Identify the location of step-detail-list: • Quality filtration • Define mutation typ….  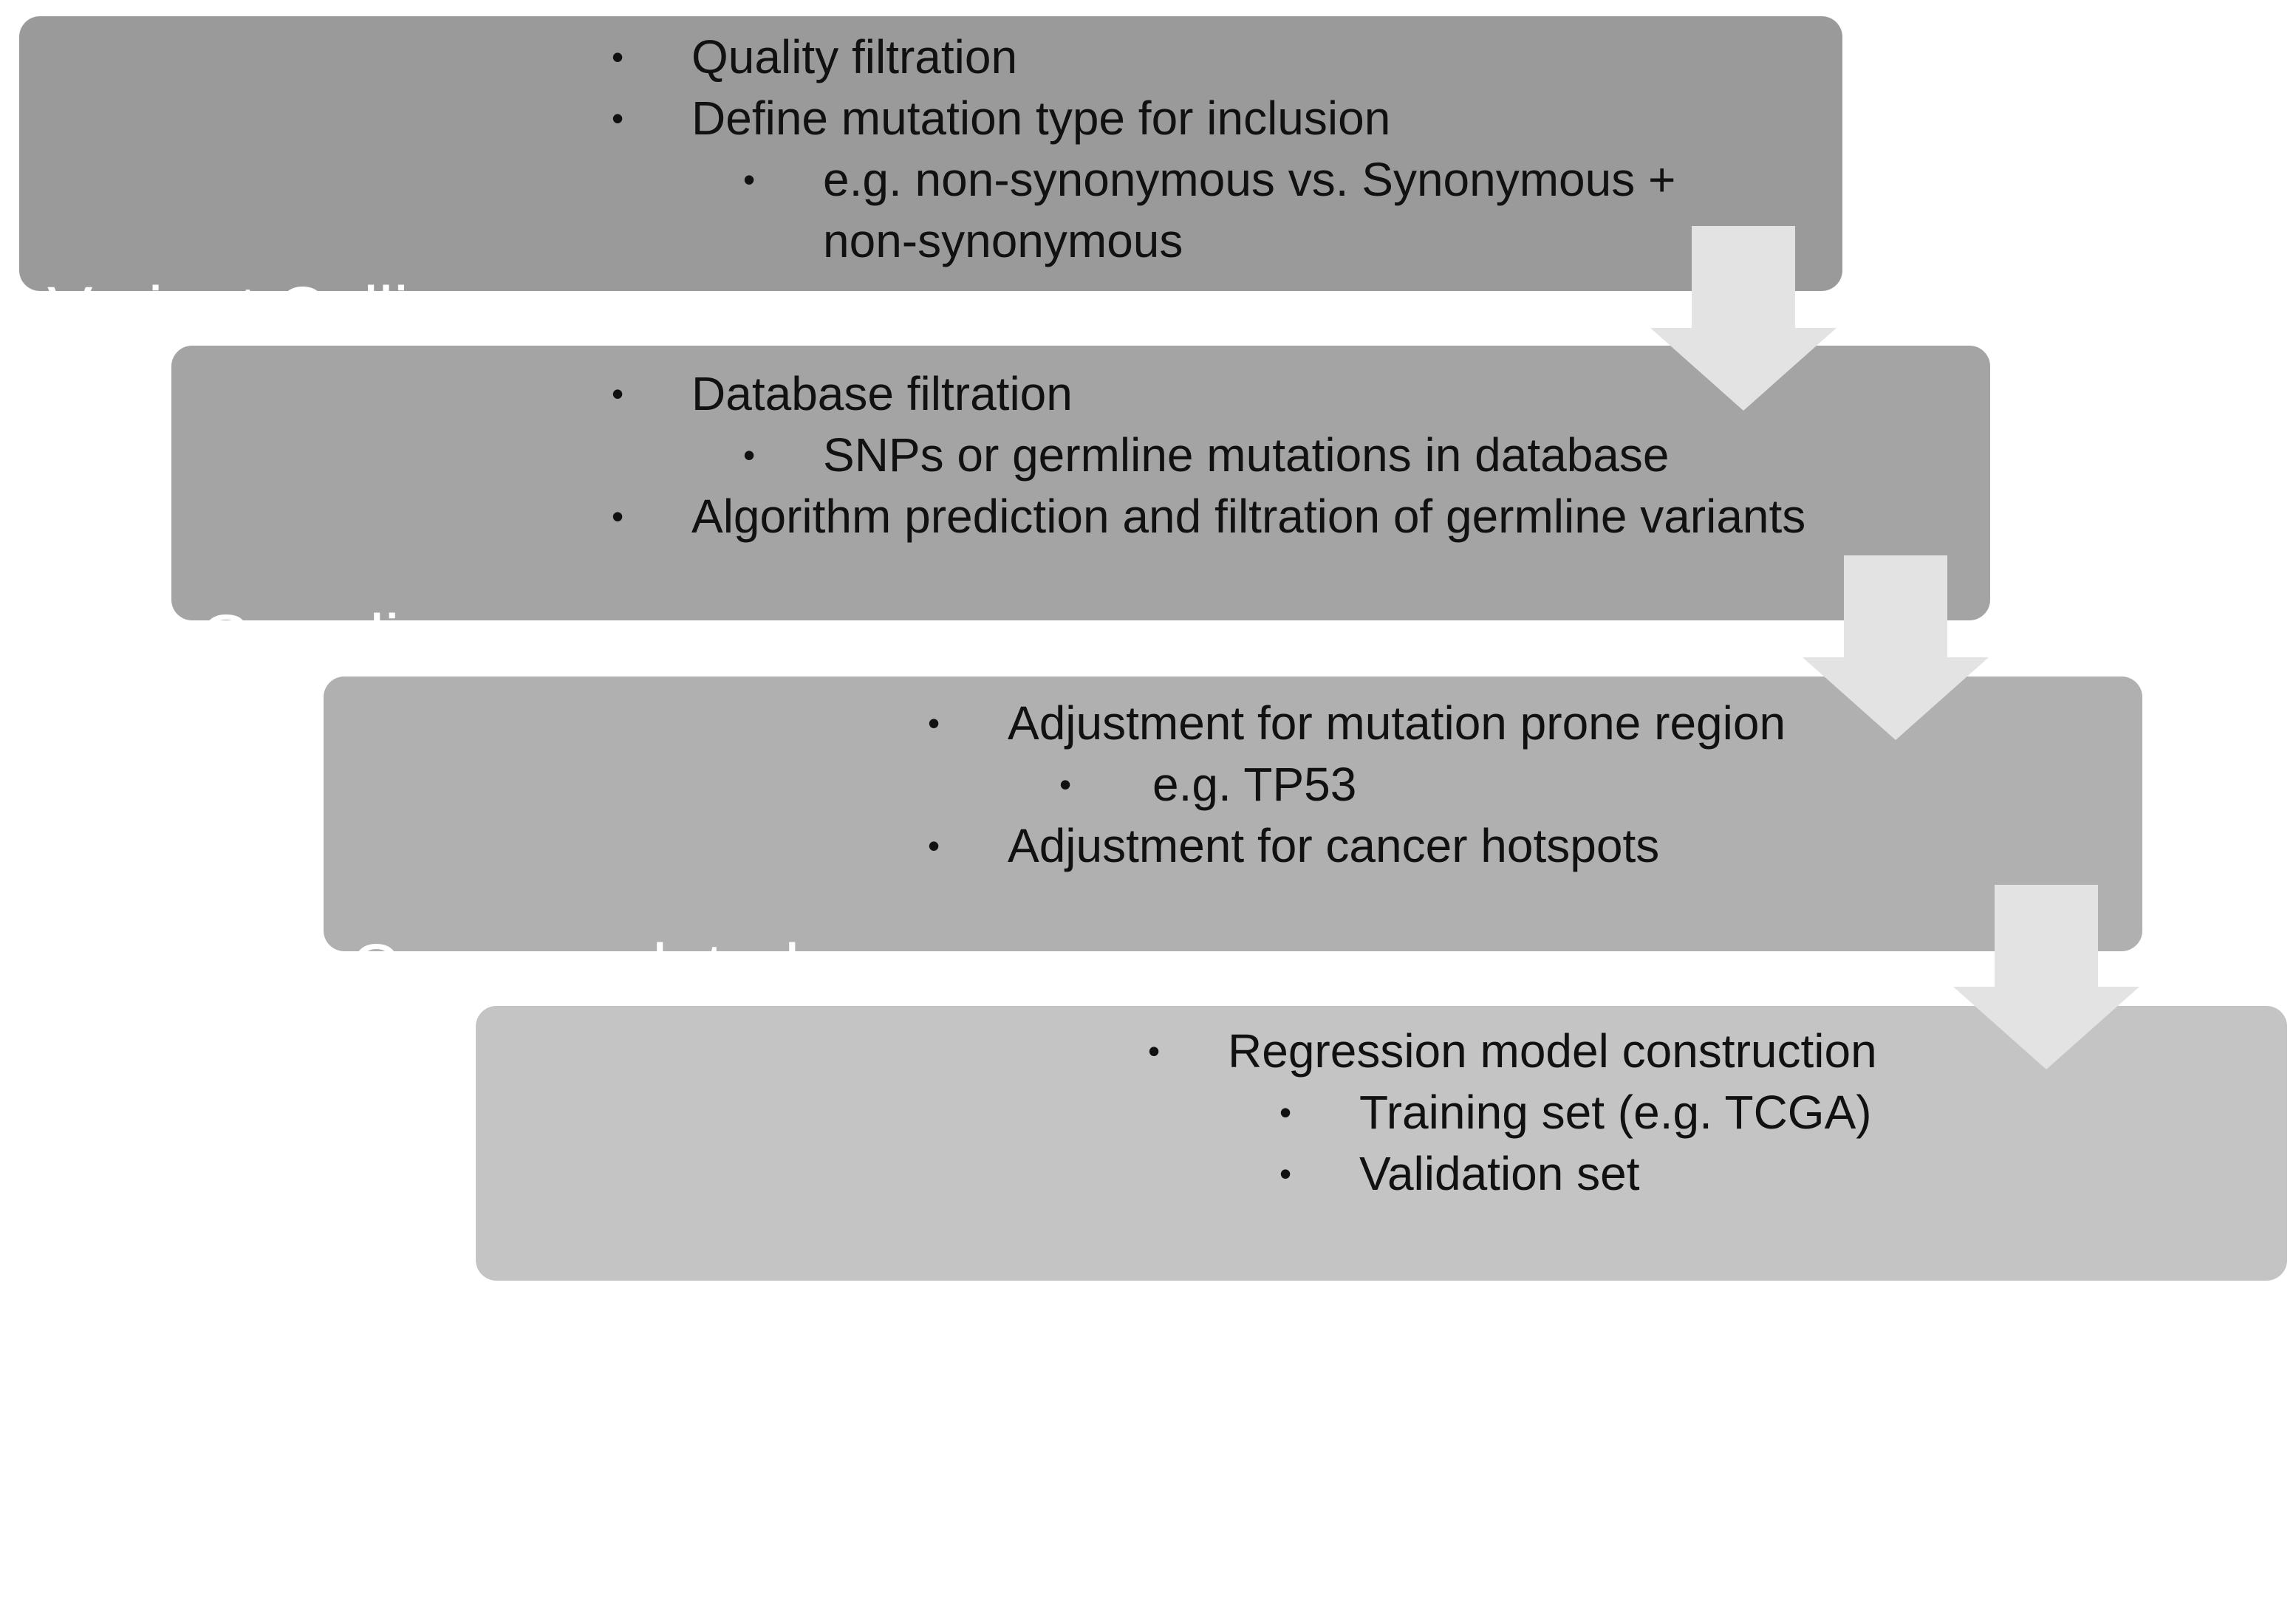
(1143, 149).